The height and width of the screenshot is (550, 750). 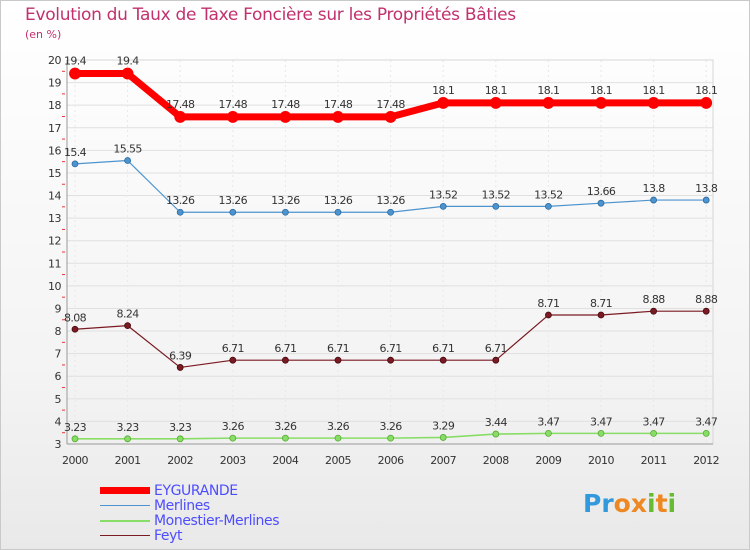 I want to click on x-tick-label: 2005, so click(x=338, y=460).